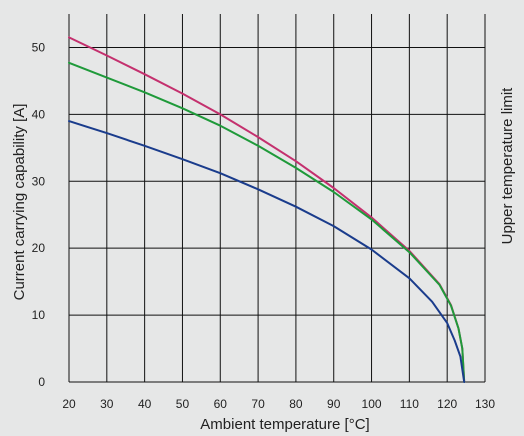 Image resolution: width=524 pixels, height=436 pixels. What do you see at coordinates (19, 202) in the screenshot?
I see `y-axis-label: Current carrying capability [A]` at bounding box center [19, 202].